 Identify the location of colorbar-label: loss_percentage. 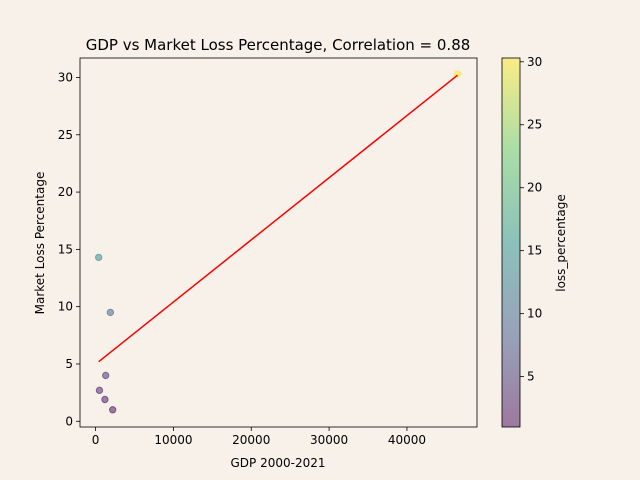
(561, 243).